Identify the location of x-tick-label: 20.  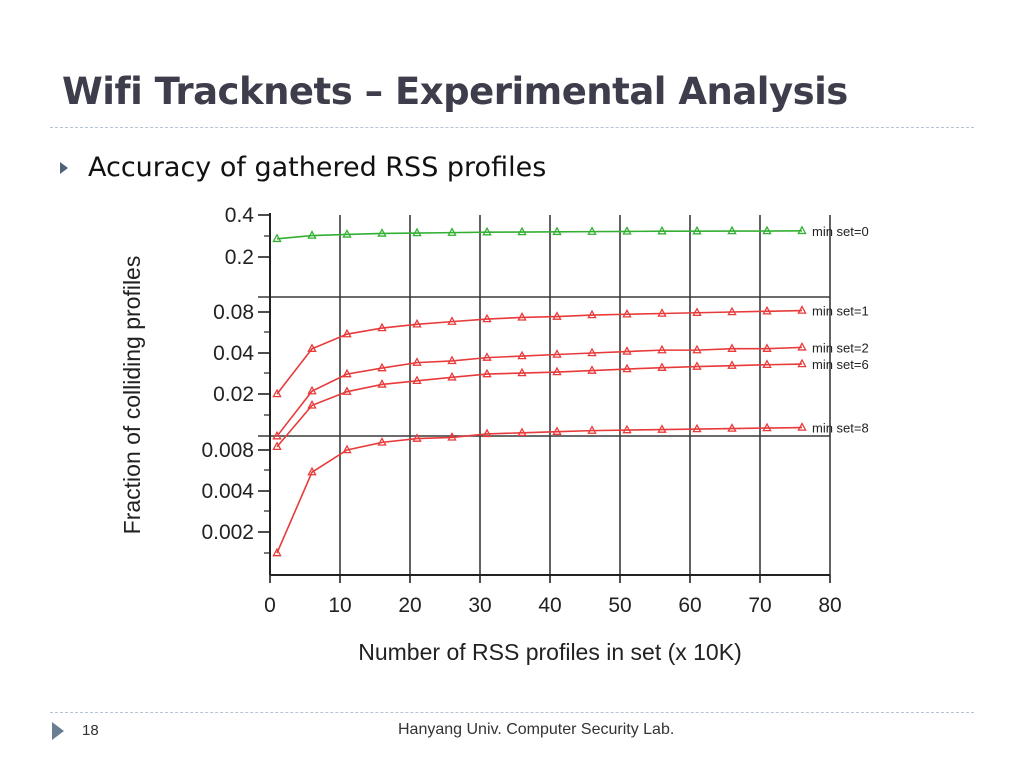
(409, 605).